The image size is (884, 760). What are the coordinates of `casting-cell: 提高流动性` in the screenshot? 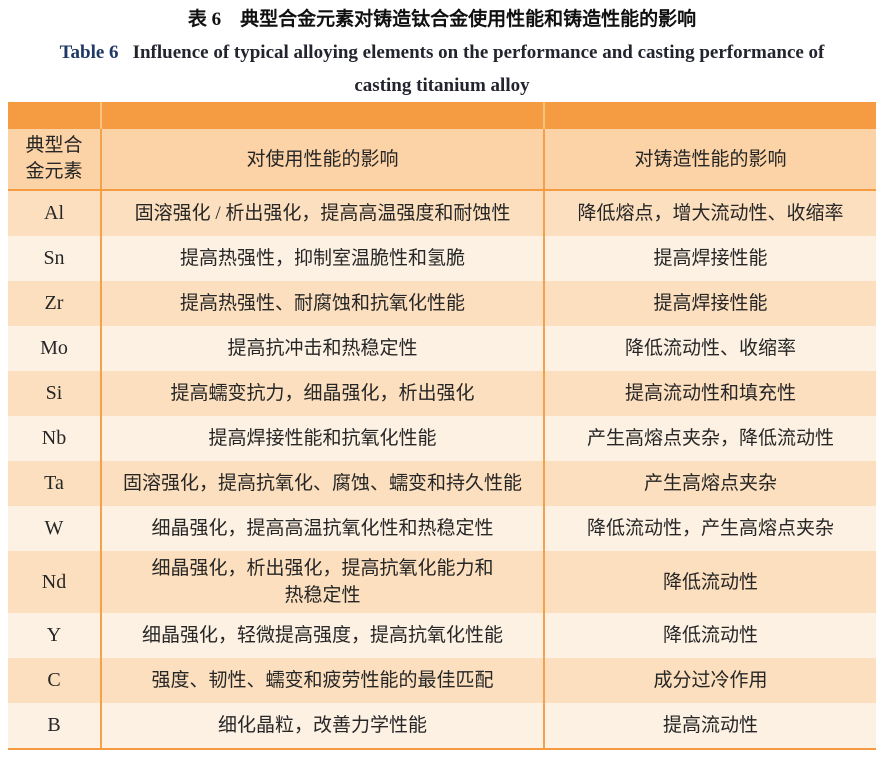 It's located at (709, 725).